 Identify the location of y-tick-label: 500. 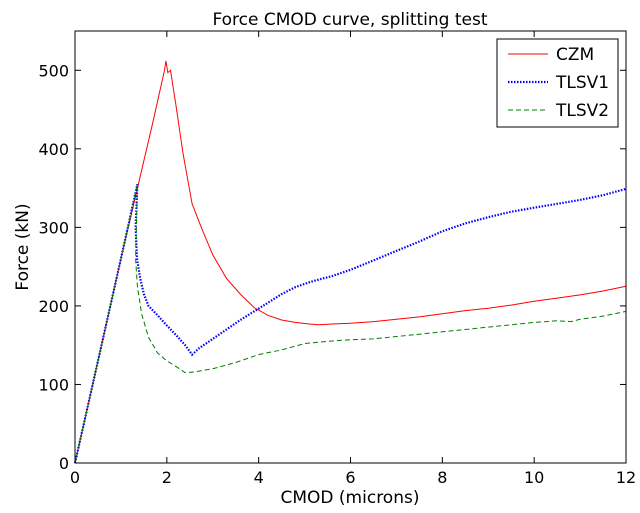
(53, 70).